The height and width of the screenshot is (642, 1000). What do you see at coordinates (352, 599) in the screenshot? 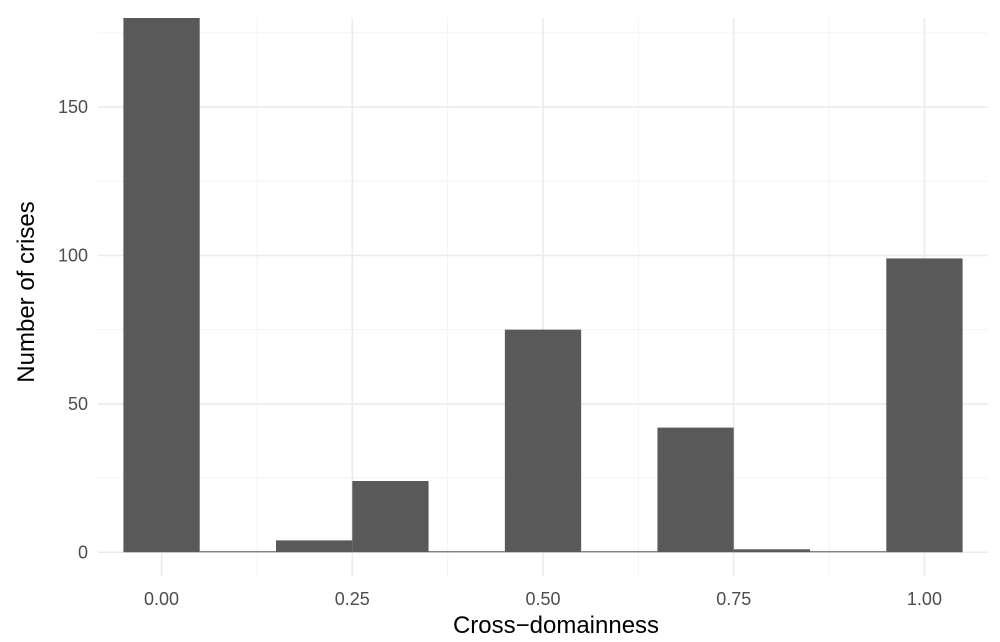
I see `x-tick-label: 0.25` at bounding box center [352, 599].